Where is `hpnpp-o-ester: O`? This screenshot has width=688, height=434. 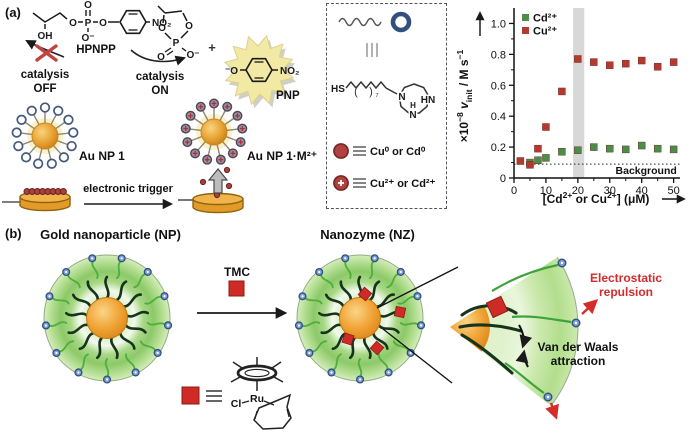 hpnpp-o-ester: O is located at coordinates (73, 23).